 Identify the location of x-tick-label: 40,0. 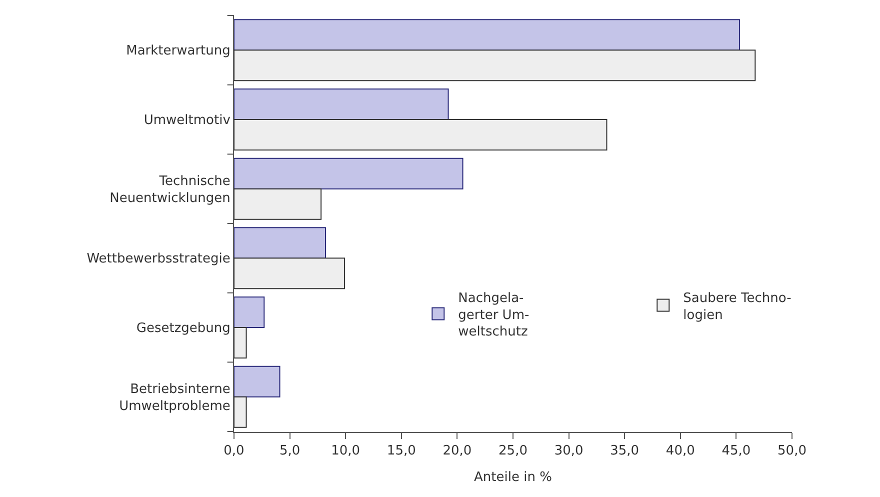
(680, 451).